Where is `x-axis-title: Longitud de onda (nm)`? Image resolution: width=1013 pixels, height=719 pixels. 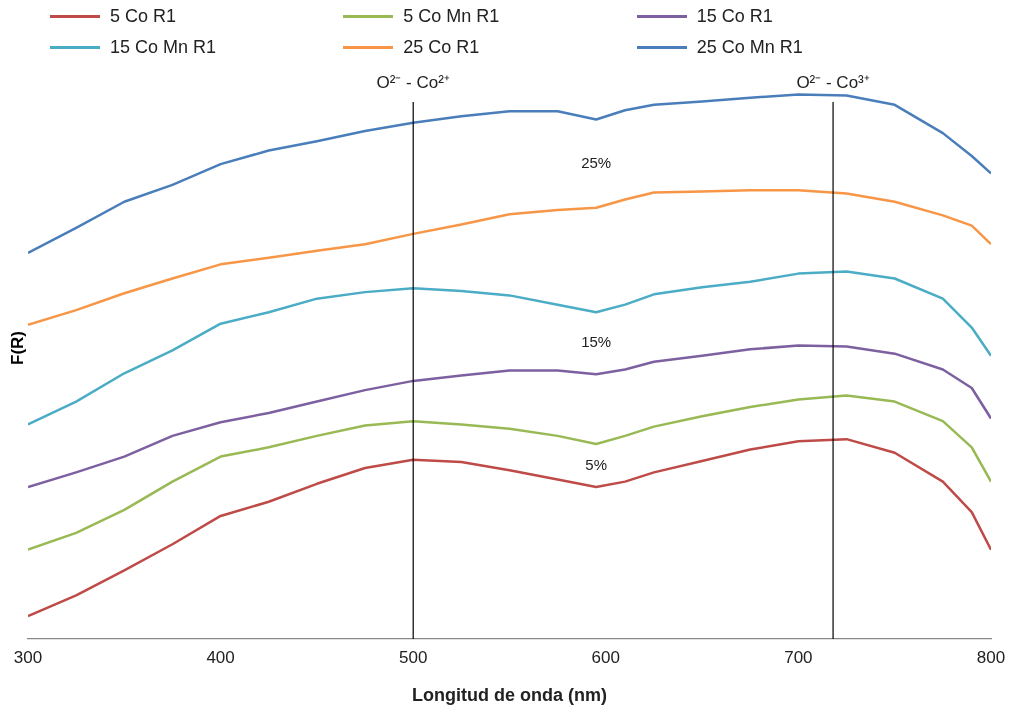
x-axis-title: Longitud de onda (nm) is located at coordinates (509, 695).